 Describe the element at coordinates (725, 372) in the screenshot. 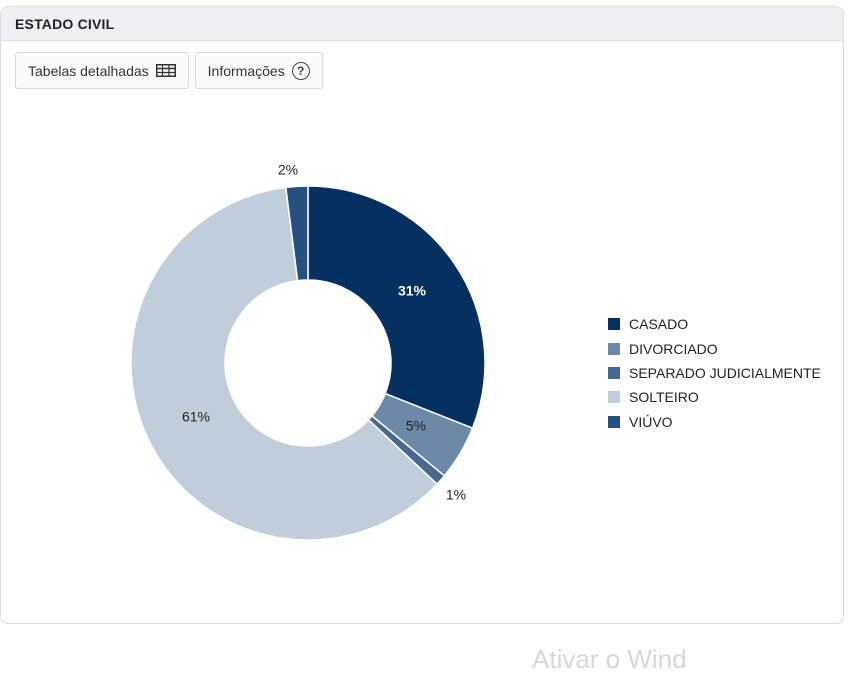

I see `legend-label: SEPARADO JUDICIALMENTE` at that location.